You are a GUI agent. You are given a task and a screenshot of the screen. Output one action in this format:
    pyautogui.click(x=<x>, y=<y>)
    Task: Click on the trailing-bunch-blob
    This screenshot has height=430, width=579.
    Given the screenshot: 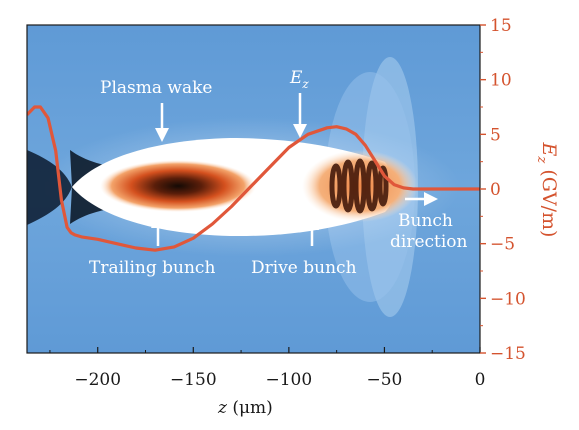 What is the action you would take?
    pyautogui.click(x=178, y=186)
    